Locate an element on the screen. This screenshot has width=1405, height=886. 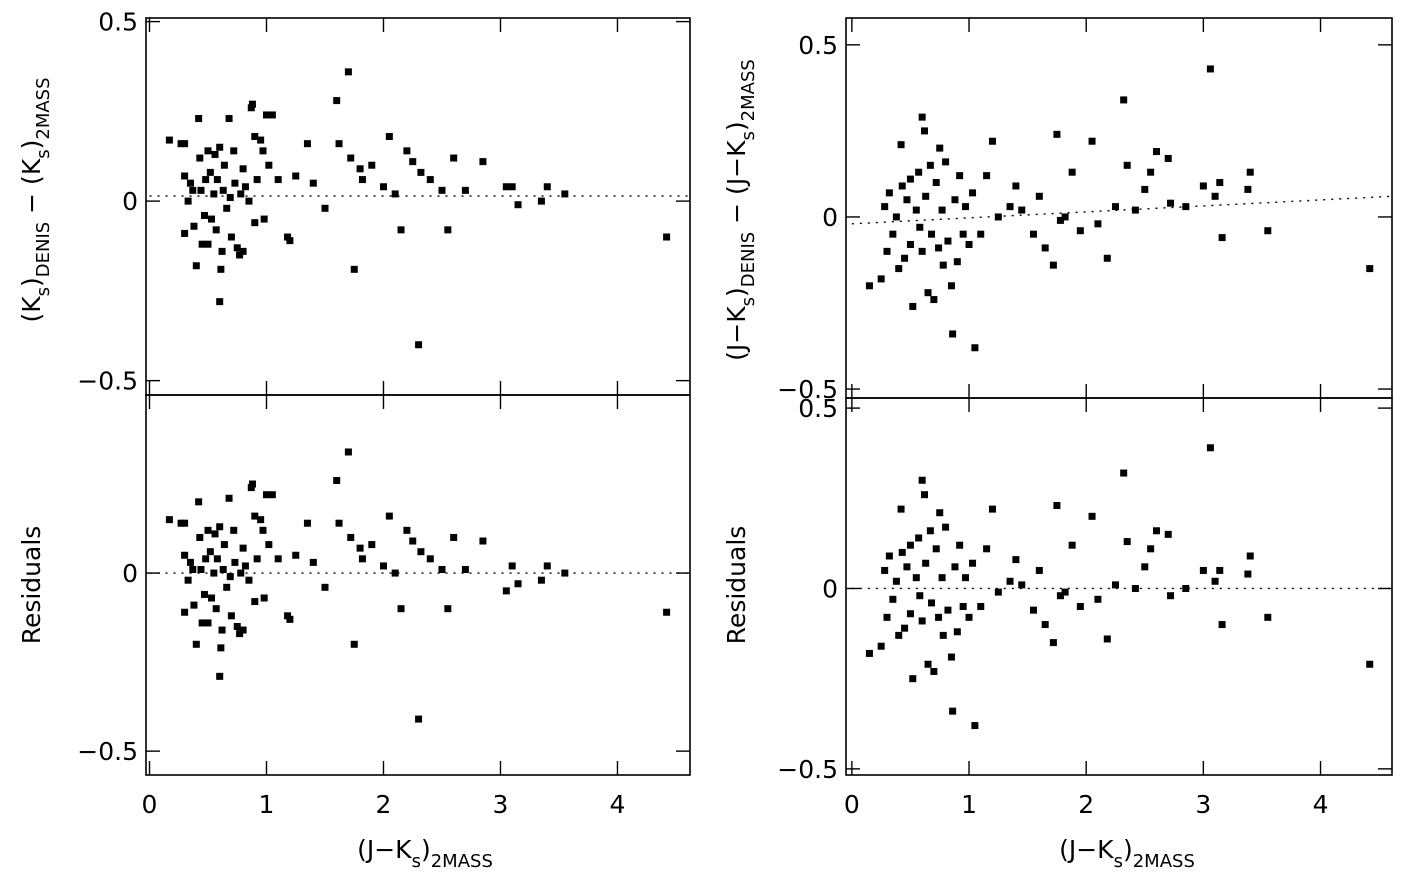
x-axis-label-part: 2MASS is located at coordinates (1164, 861).